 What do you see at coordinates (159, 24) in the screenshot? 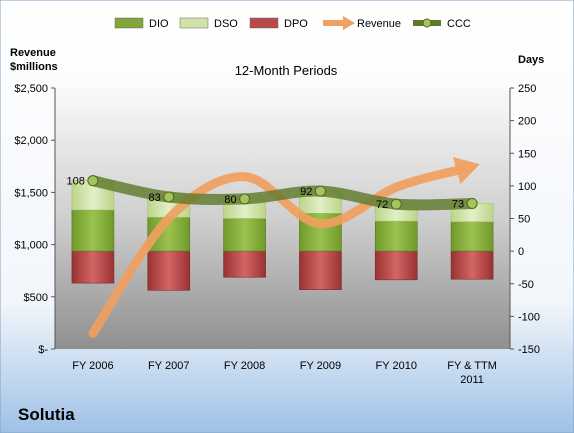
I see `legend-label: DIO` at bounding box center [159, 24].